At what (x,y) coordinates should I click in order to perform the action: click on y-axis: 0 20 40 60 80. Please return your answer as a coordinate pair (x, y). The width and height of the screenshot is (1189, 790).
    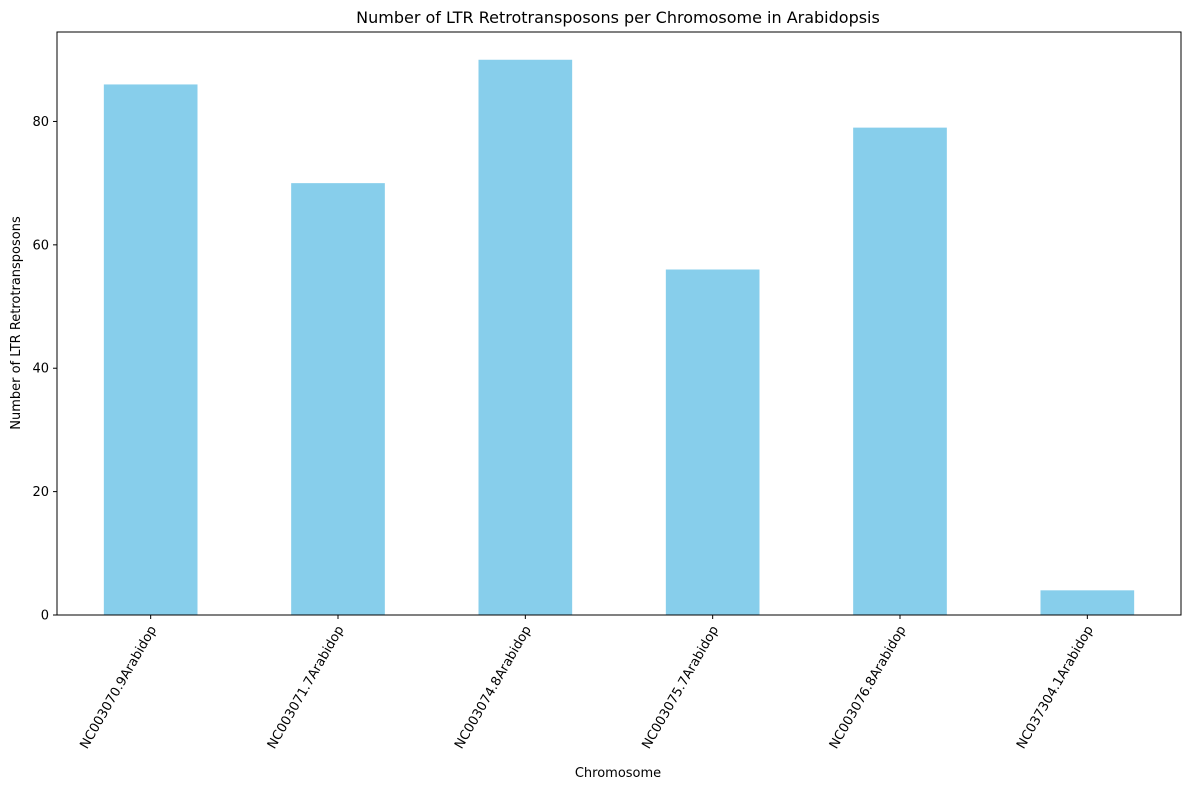
    Looking at the image, I should click on (44, 369).